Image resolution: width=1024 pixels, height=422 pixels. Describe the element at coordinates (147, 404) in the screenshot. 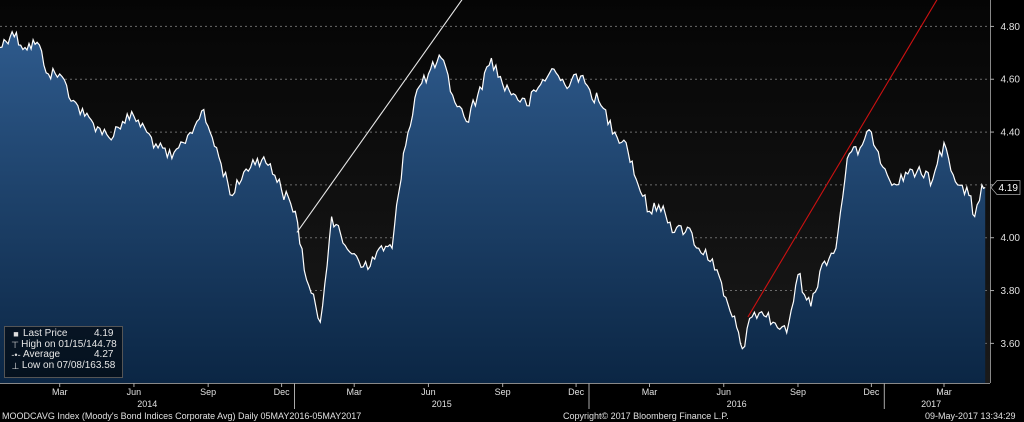

I see `x-year-label: 2014` at that location.